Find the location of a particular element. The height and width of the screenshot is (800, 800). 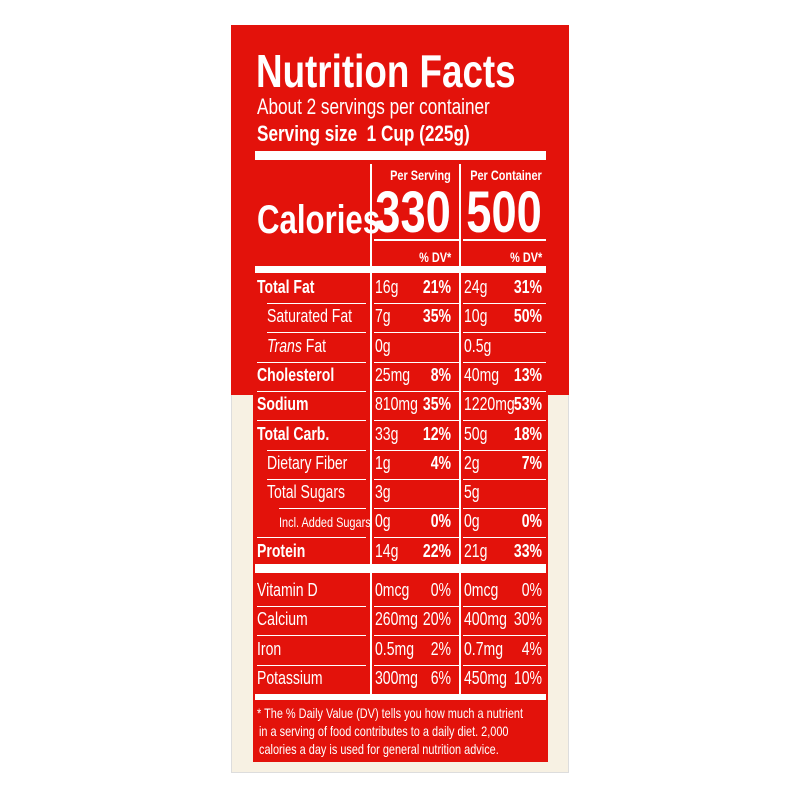

nutrient-name: Calcium is located at coordinates (282, 619).